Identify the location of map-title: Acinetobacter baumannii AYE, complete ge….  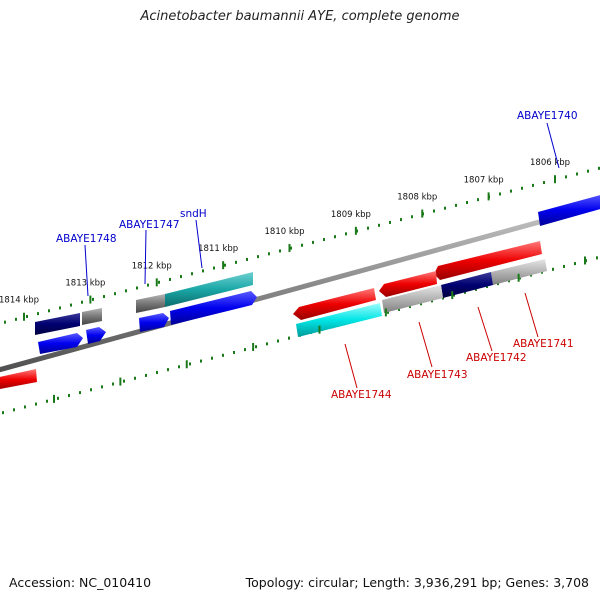
(300, 16).